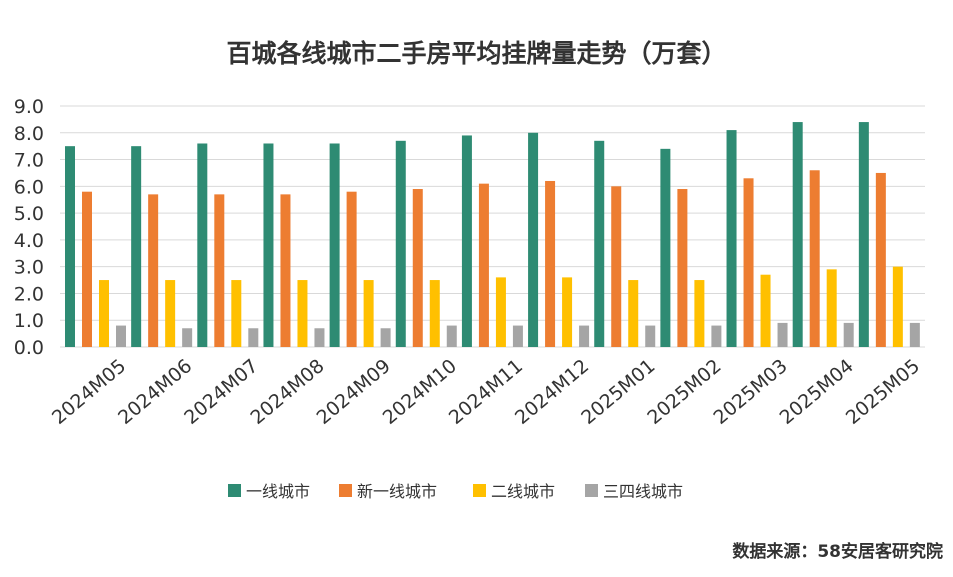 The image size is (953, 577). I want to click on y-tick-label: 9.0, so click(29, 107).